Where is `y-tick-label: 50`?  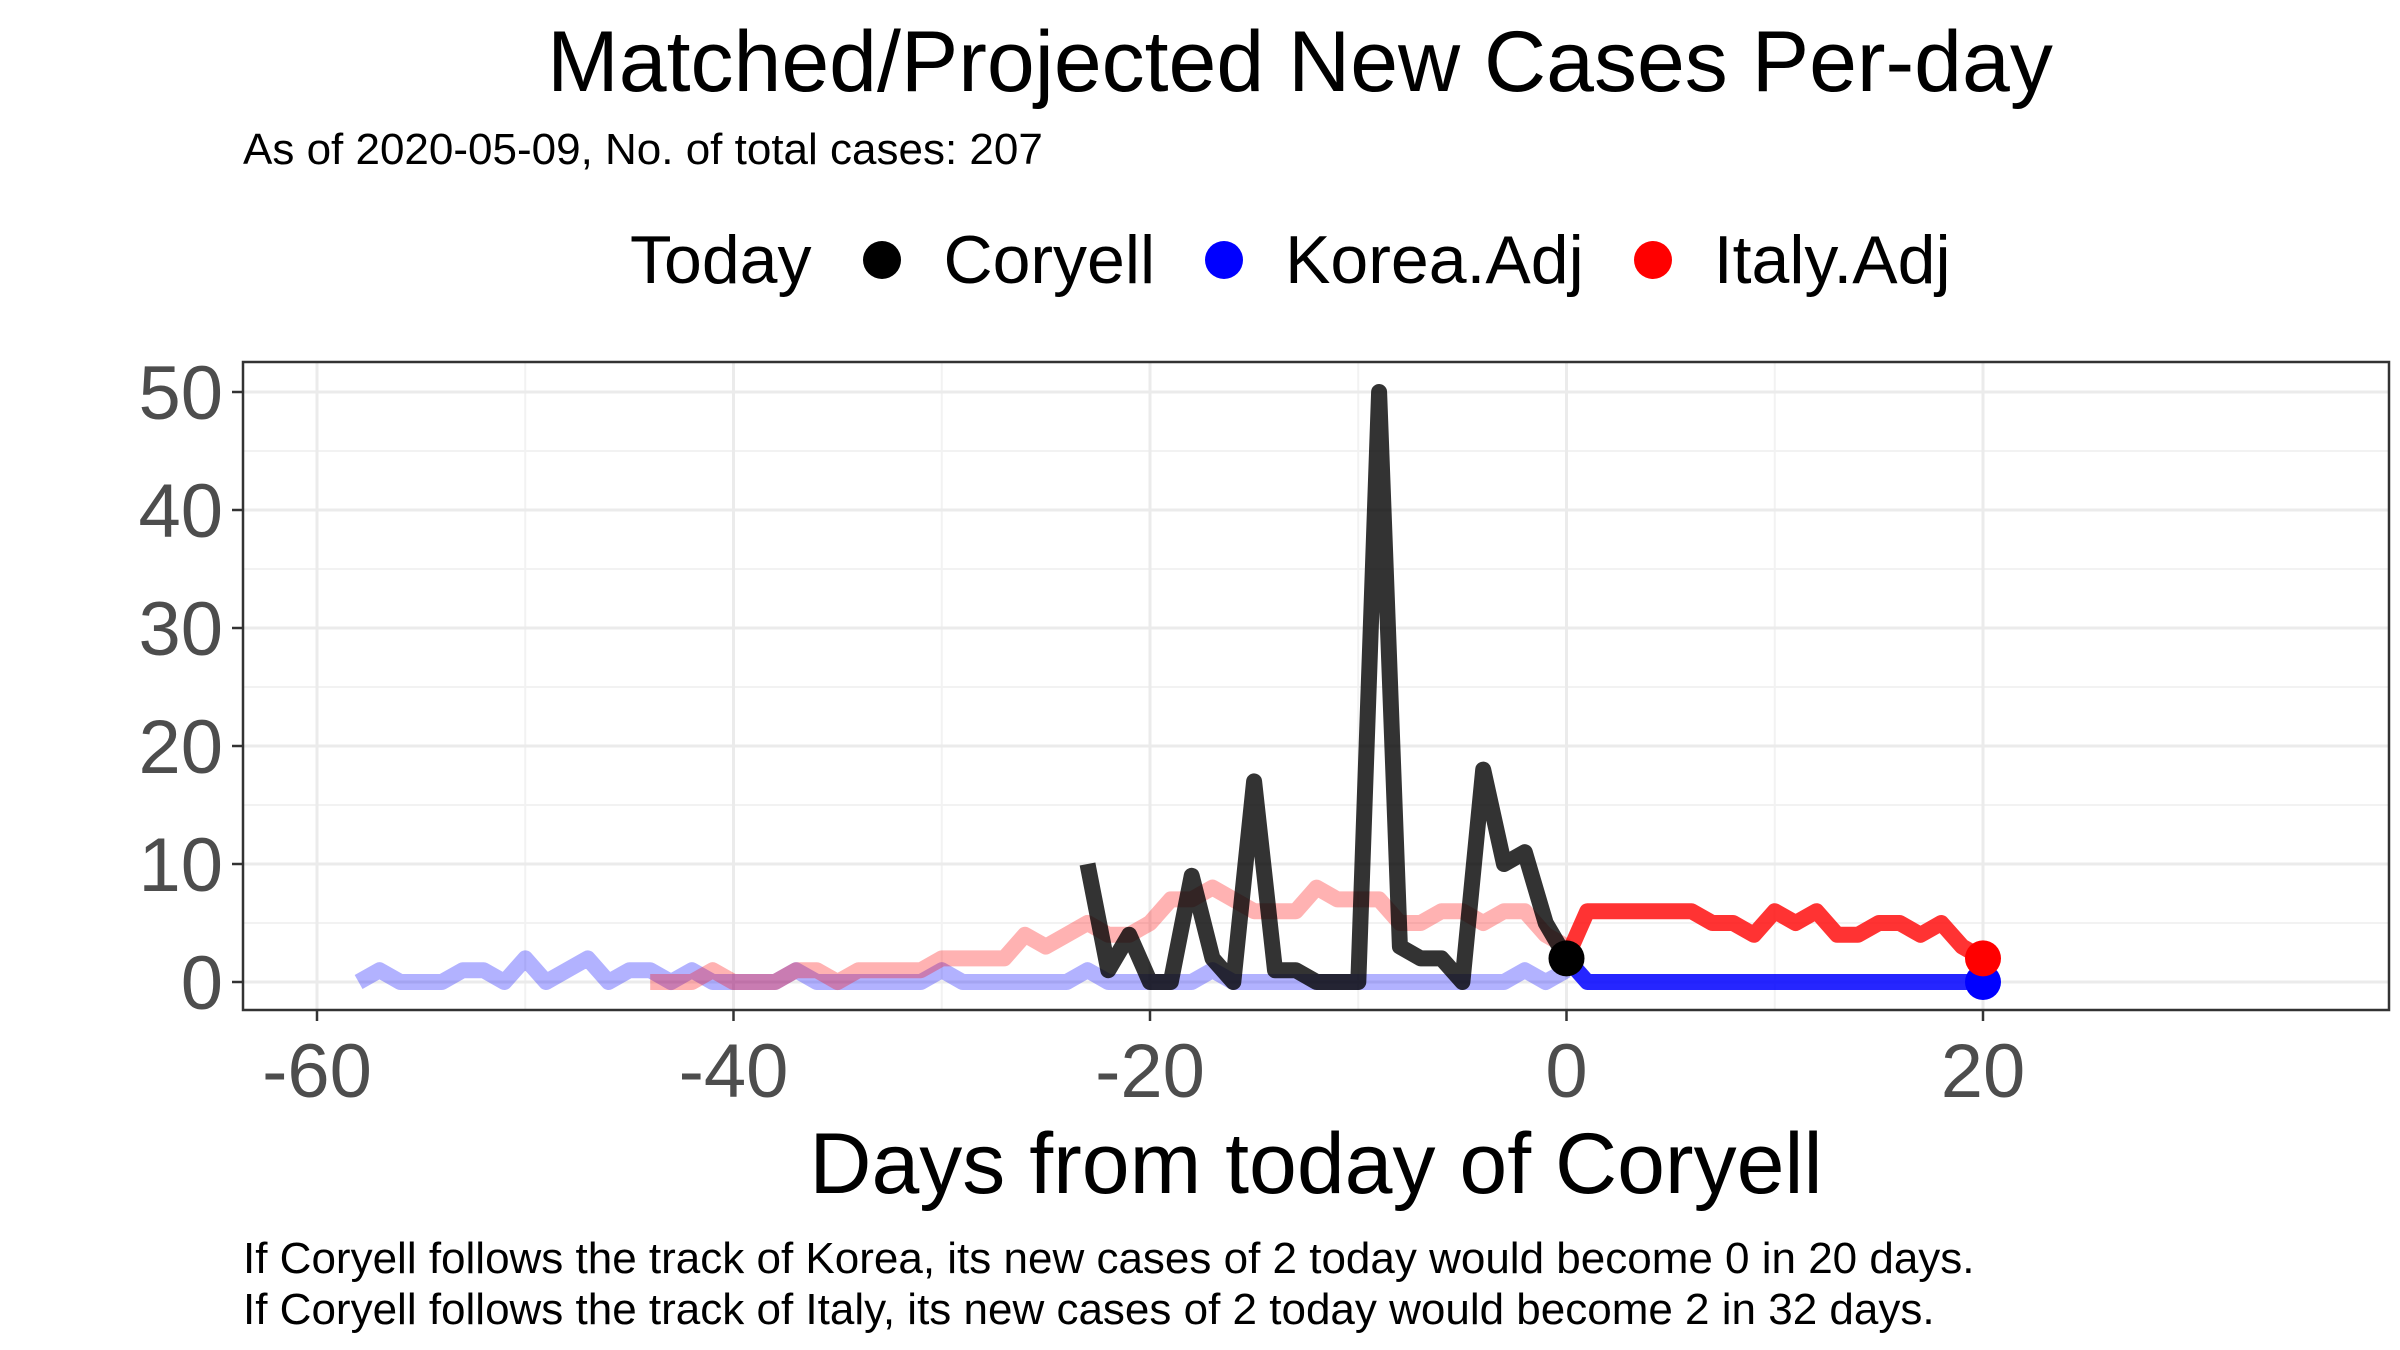 y-tick-label: 50 is located at coordinates (180, 393).